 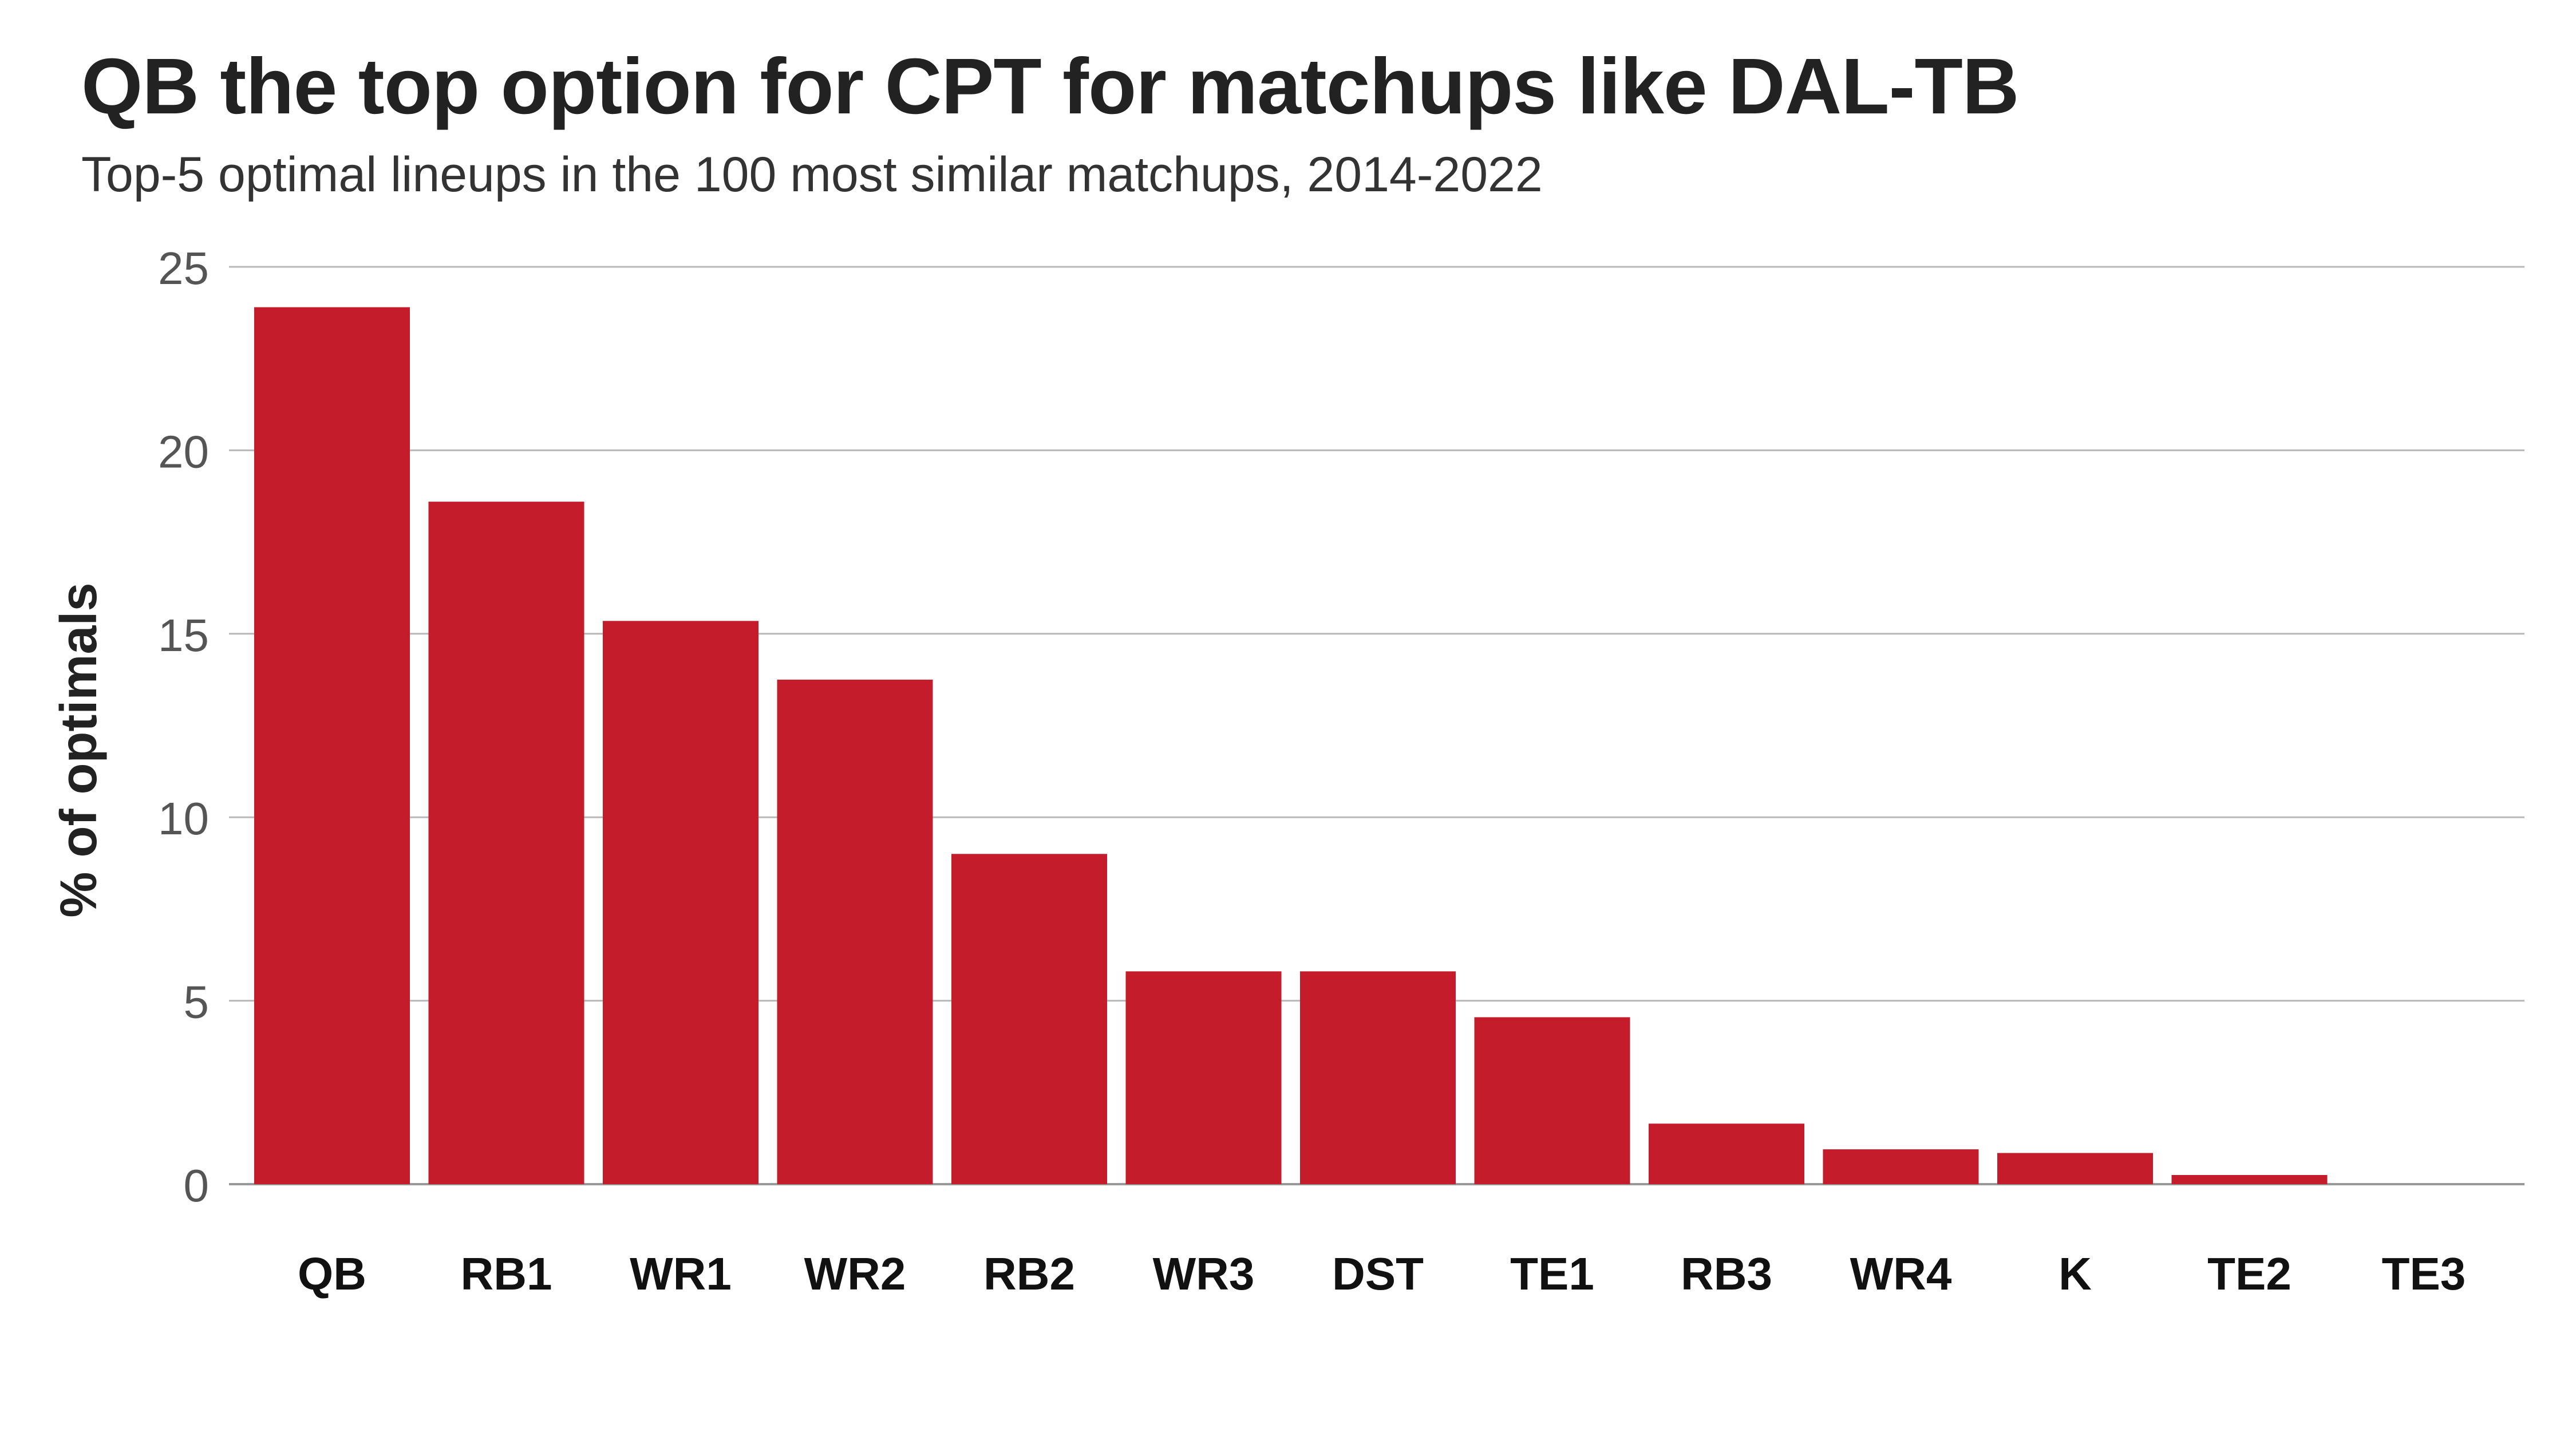 I want to click on y-tick-label: 15, so click(x=183, y=635).